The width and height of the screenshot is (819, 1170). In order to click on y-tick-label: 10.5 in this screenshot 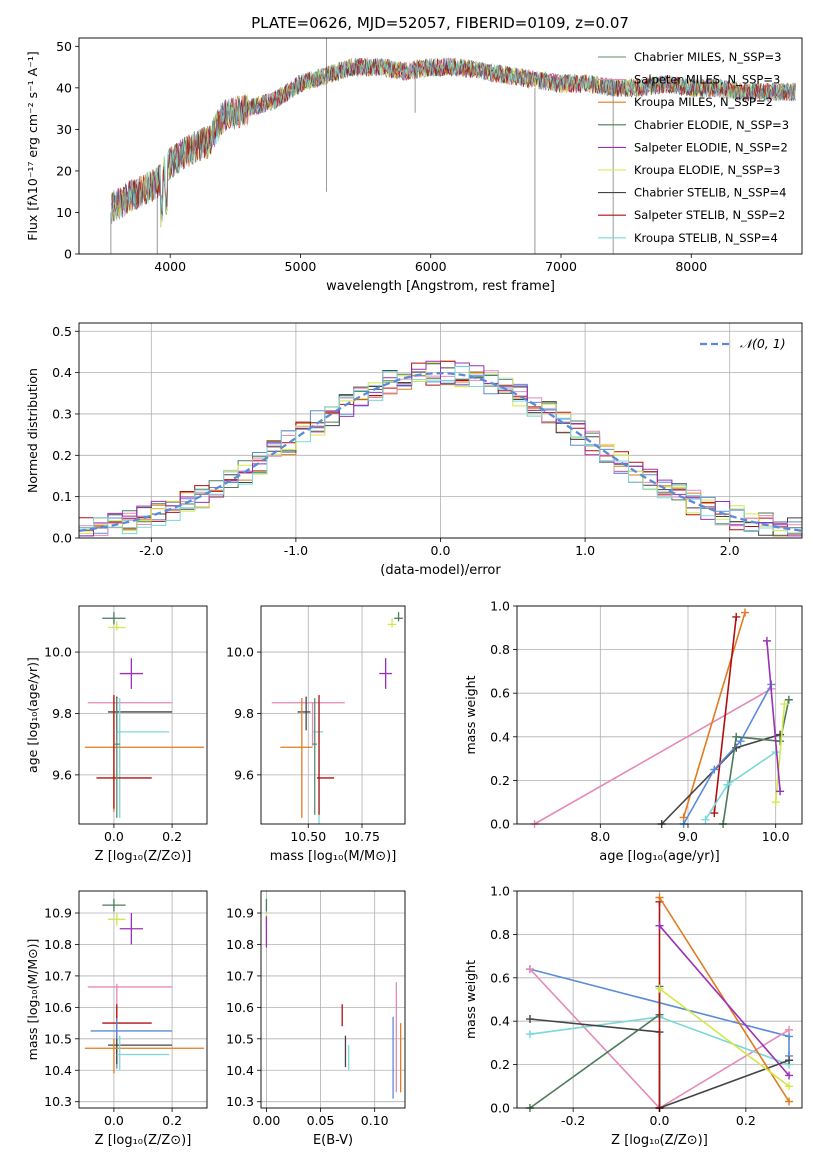, I will do `click(58, 1038)`.